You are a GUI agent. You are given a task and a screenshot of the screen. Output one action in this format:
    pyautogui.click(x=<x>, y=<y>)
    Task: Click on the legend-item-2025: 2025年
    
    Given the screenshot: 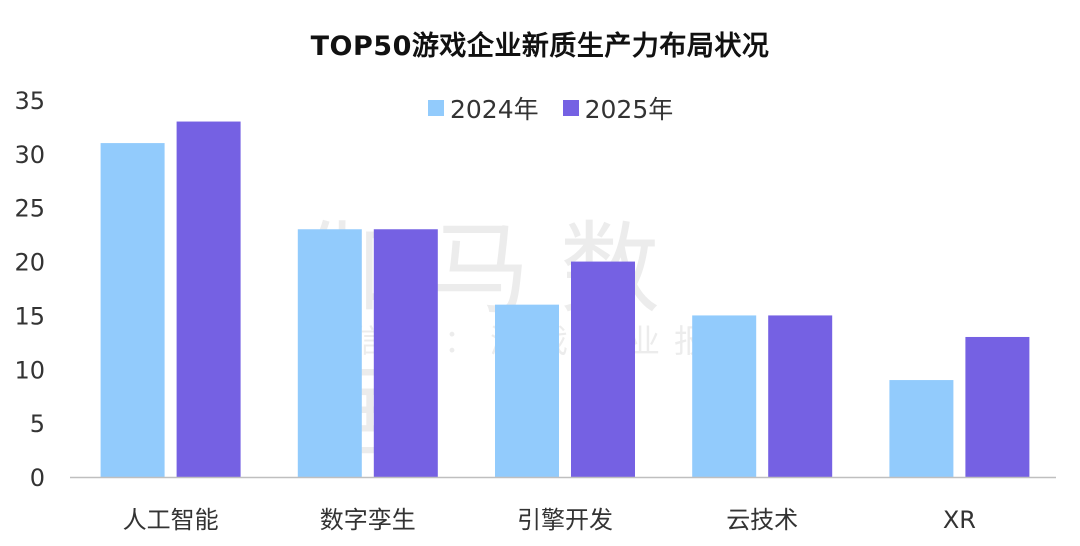 What is the action you would take?
    pyautogui.click(x=618, y=108)
    